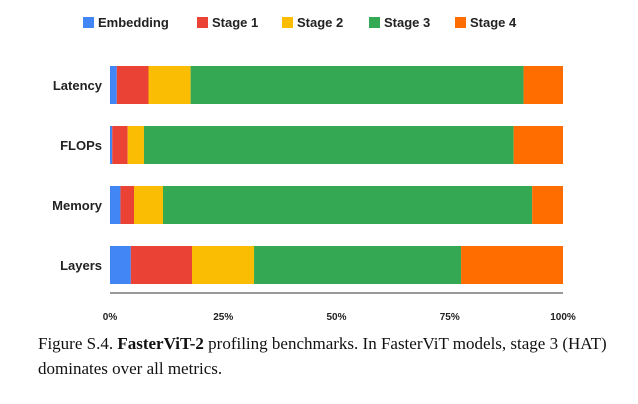  I want to click on bar-memory-embedding, so click(115, 205).